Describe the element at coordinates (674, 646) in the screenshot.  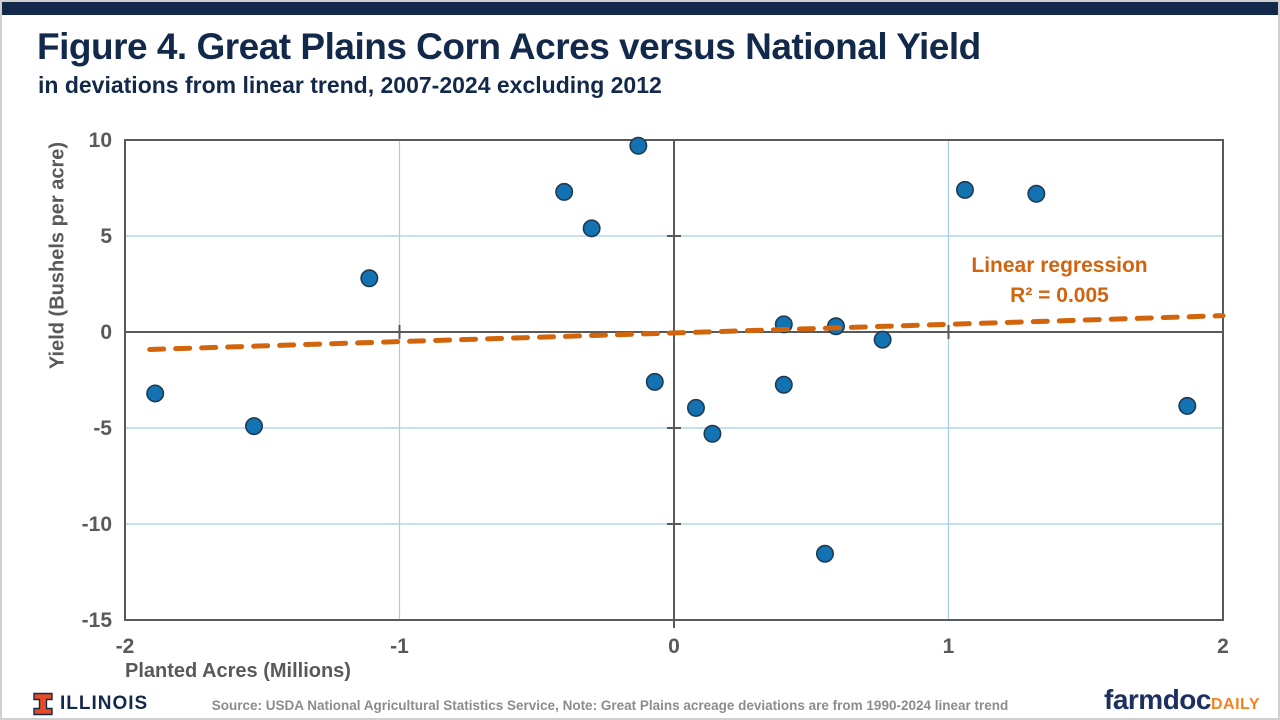
I see `x-tick-label: 0` at that location.